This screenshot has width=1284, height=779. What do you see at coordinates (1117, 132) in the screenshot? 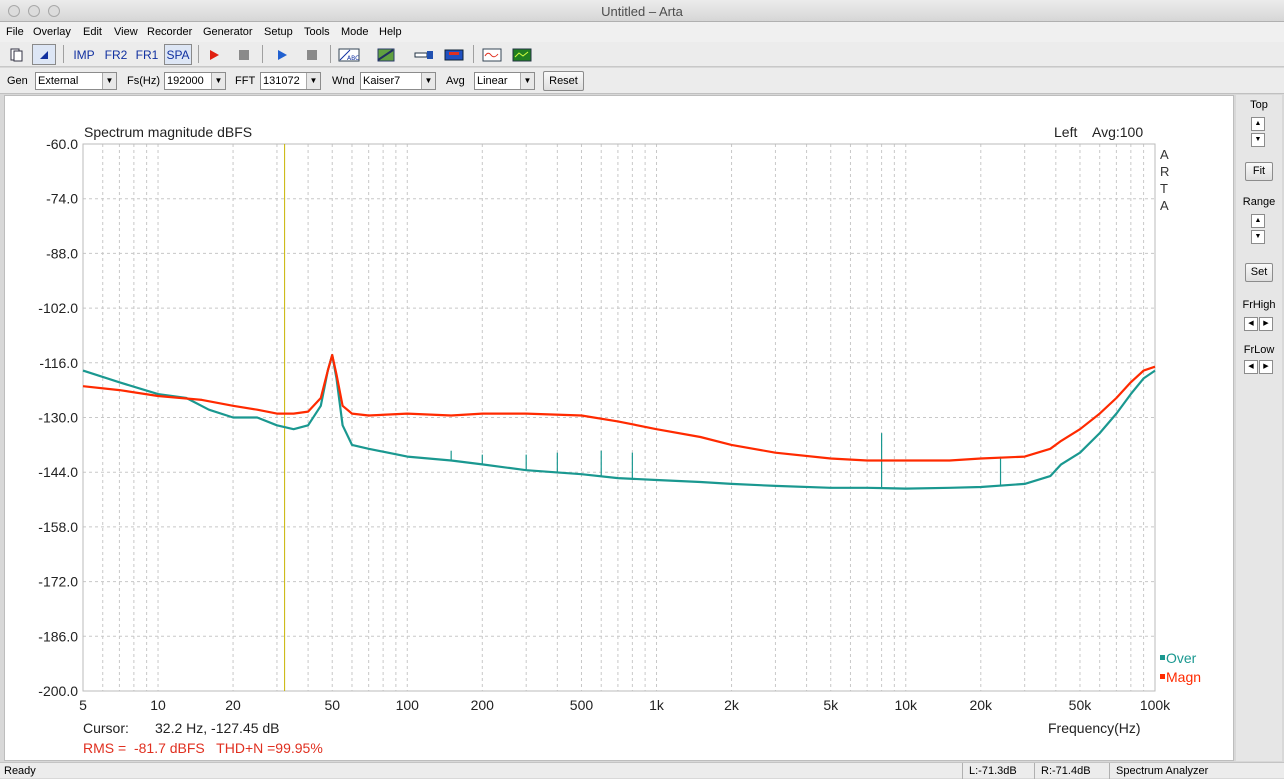
I see `avg-count-label: Avg:100` at bounding box center [1117, 132].